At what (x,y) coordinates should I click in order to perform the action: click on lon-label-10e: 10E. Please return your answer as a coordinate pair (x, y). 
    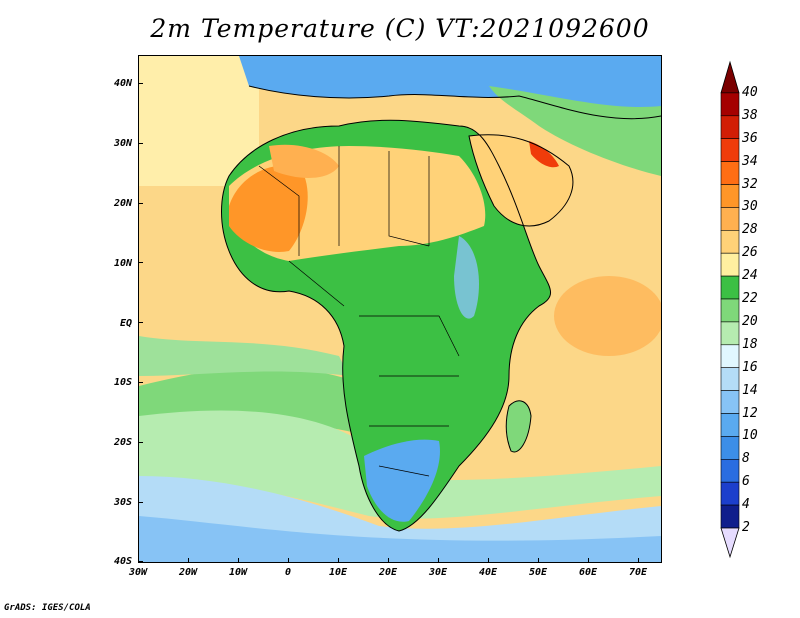
    Looking at the image, I should click on (338, 572).